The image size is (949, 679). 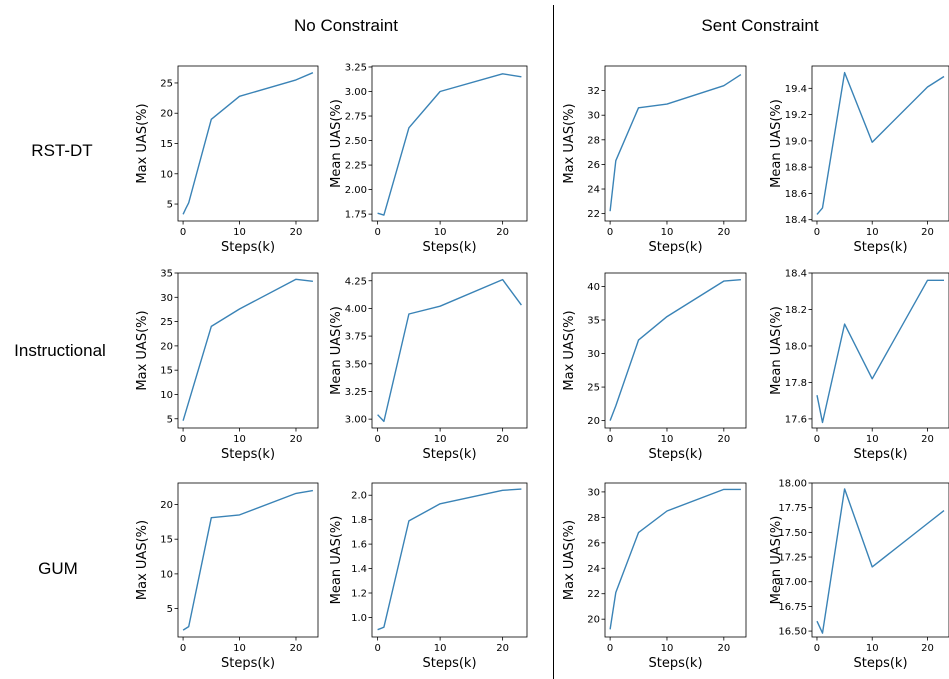 What do you see at coordinates (359, 569) in the screenshot?
I see `y-tick-label: 1.4` at bounding box center [359, 569].